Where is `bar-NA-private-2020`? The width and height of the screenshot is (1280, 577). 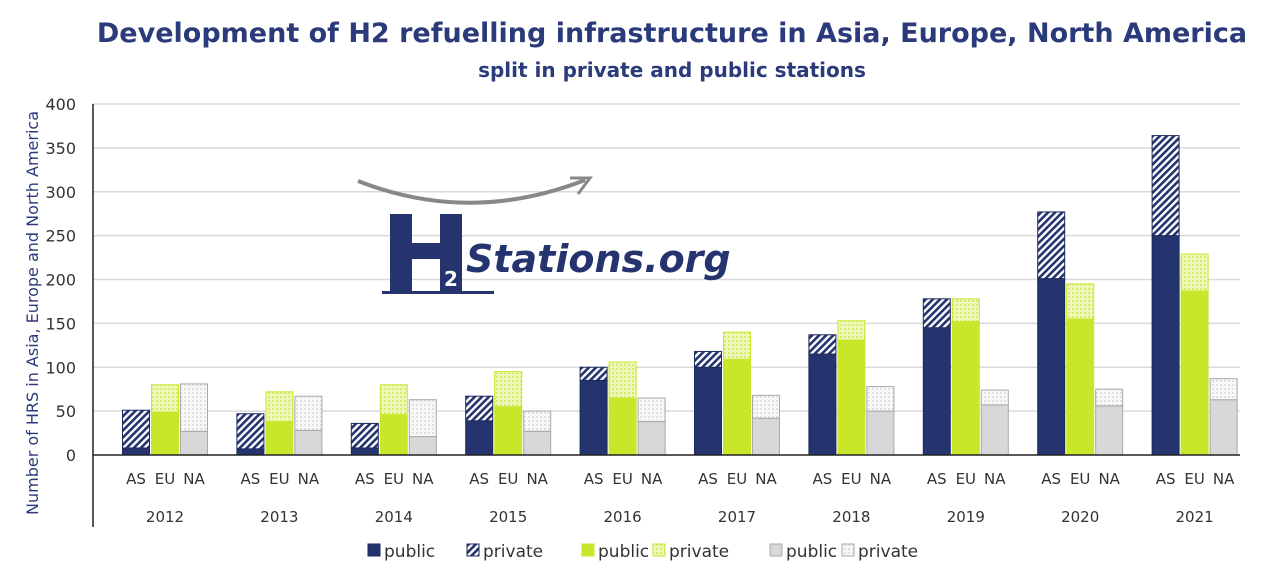
bar-NA-private-2020 is located at coordinates (1109, 397).